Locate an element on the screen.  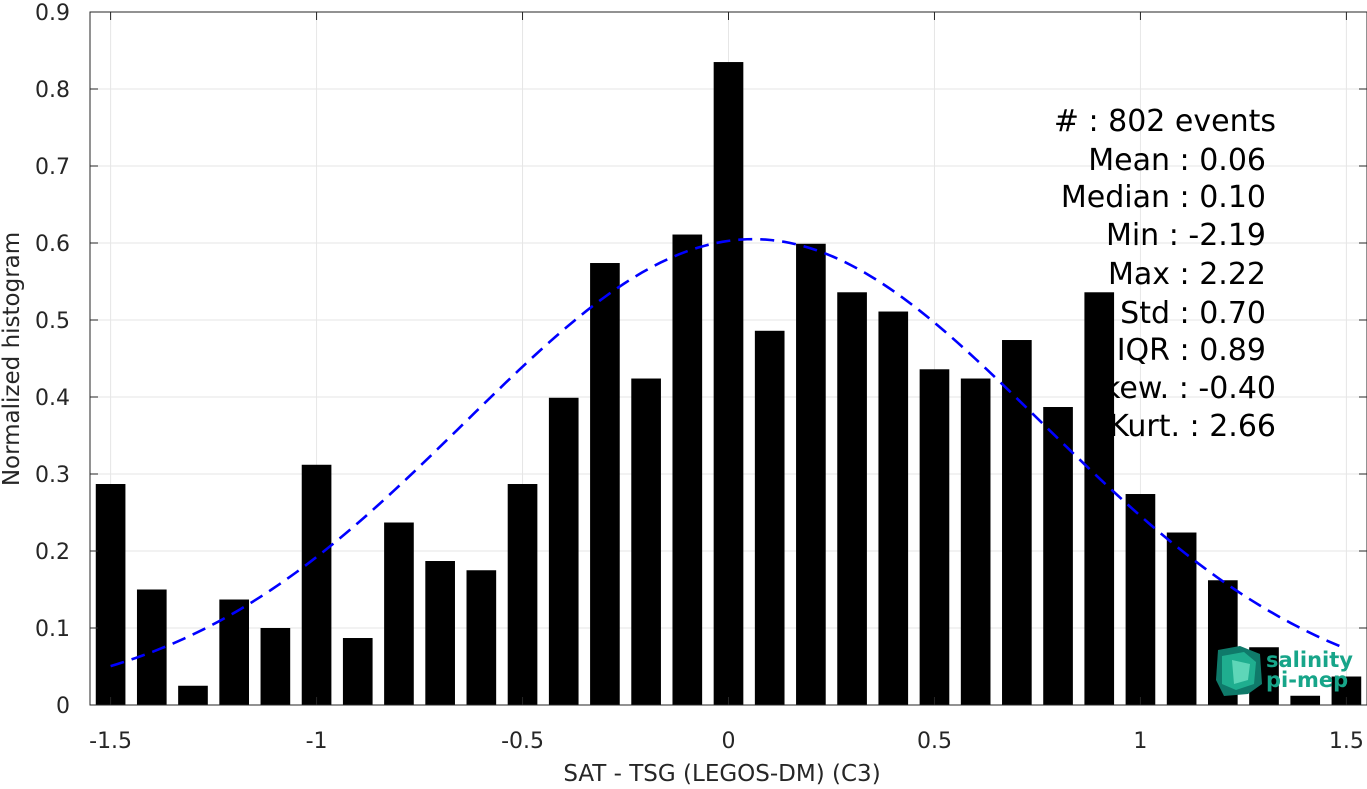
y-tick-label: 0.6 is located at coordinates (52, 244).